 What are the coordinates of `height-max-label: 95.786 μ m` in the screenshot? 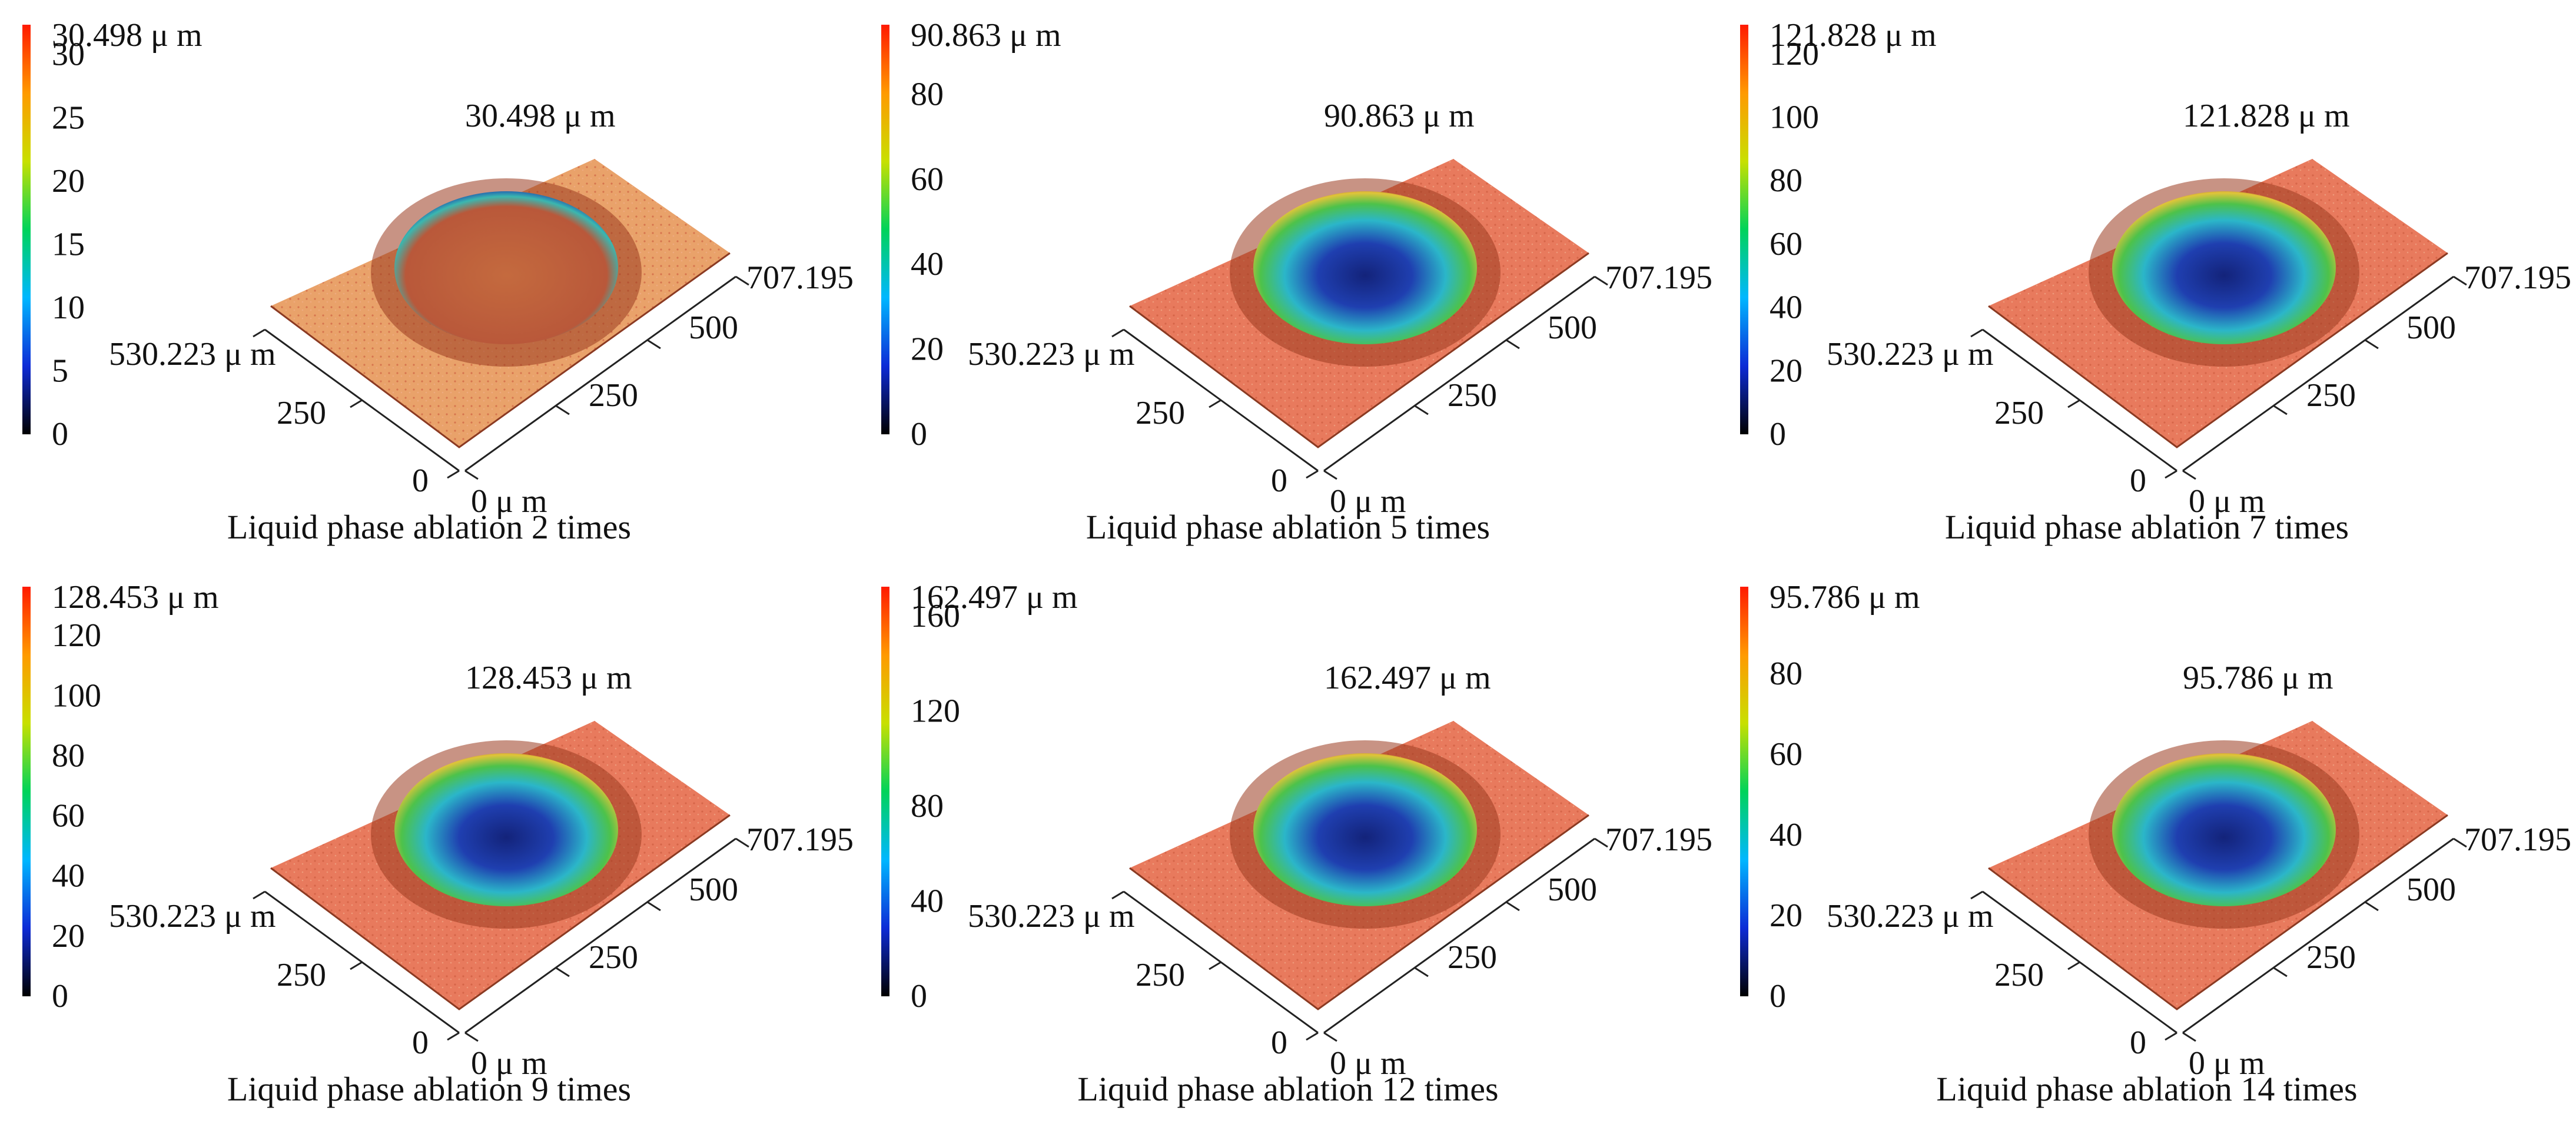 It's located at (2258, 678).